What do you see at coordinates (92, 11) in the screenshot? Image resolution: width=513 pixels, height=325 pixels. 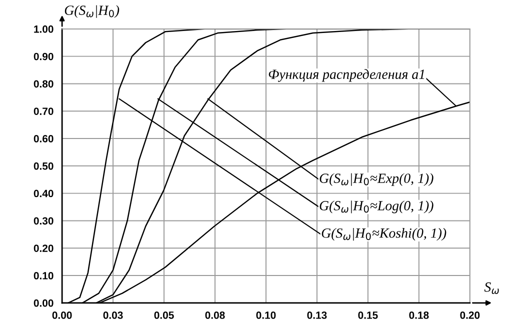 I see `y-axis-title: G(S$_{ω}$|H$_{0}$)` at bounding box center [92, 11].